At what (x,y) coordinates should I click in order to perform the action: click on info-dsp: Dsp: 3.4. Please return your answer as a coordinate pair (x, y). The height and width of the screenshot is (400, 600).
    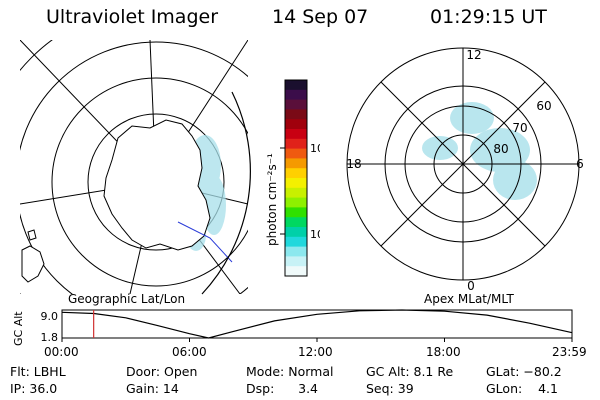
    Looking at the image, I should click on (282, 388).